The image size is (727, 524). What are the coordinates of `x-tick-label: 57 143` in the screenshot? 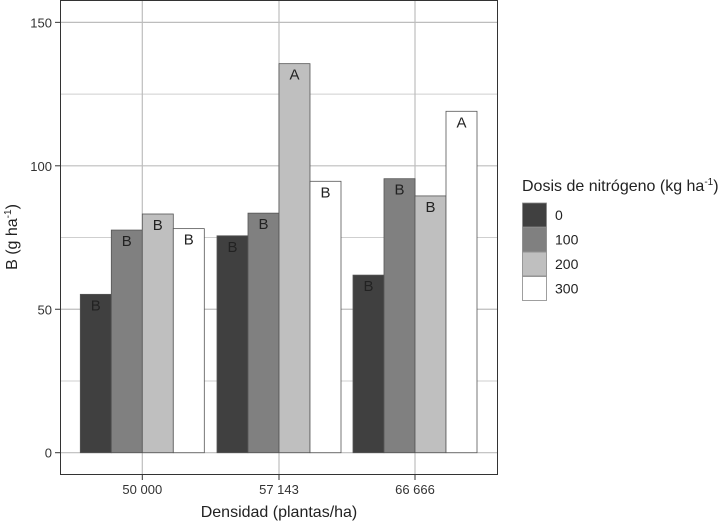 It's located at (279, 489).